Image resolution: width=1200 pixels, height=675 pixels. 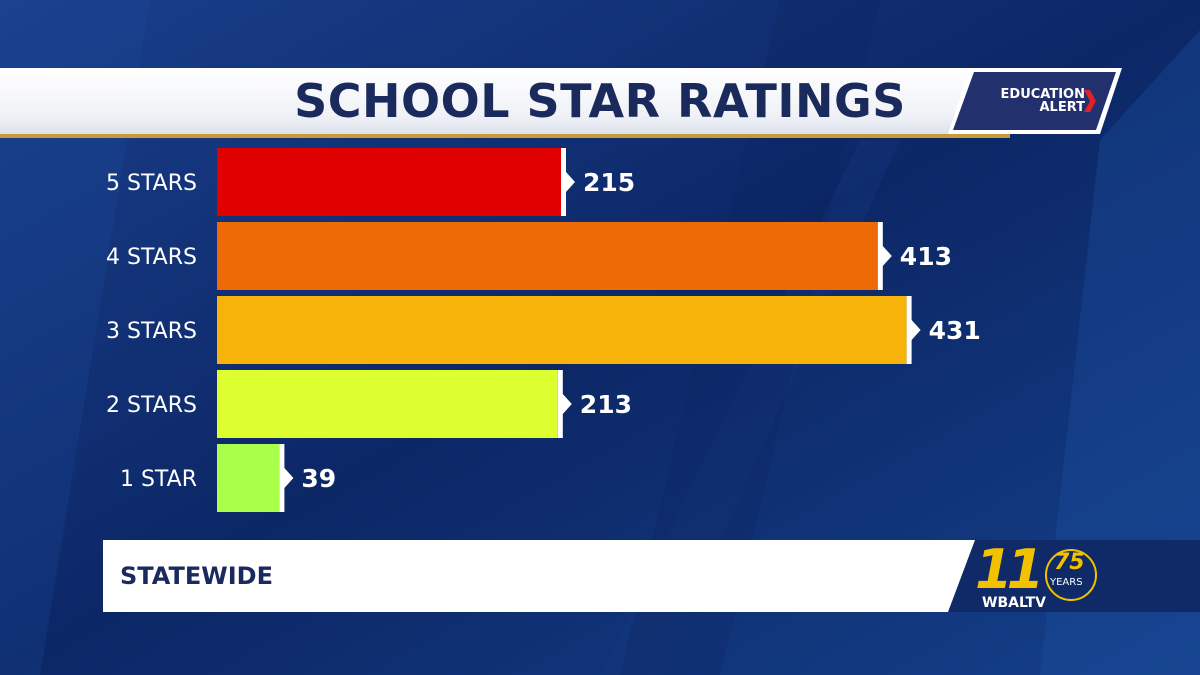 I want to click on value-label: 39, so click(x=318, y=478).